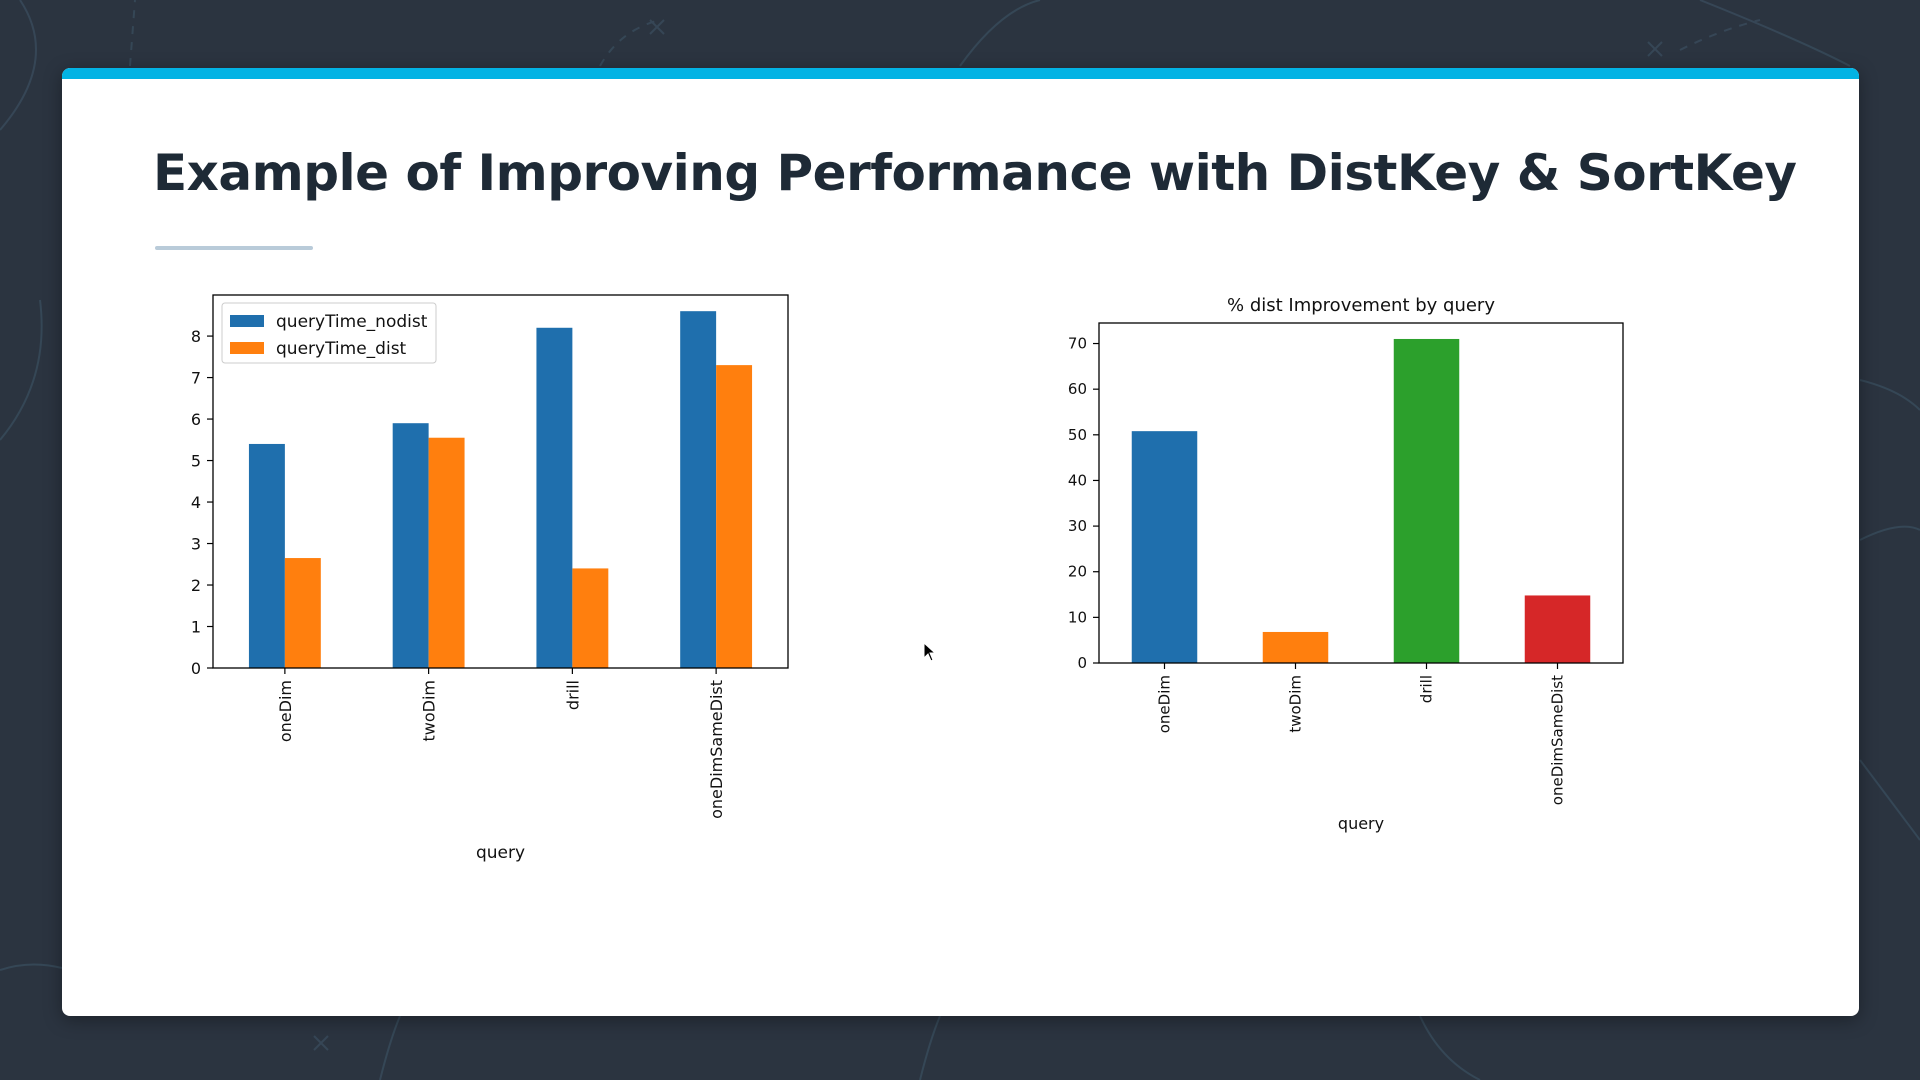  I want to click on y-tick-label: 1, so click(196, 627).